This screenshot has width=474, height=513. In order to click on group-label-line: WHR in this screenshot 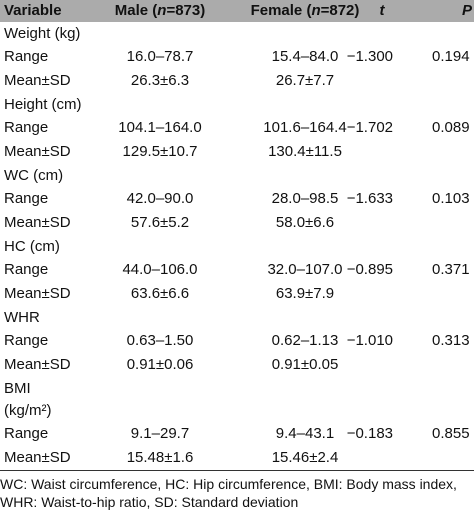, I will do `click(22, 317)`.